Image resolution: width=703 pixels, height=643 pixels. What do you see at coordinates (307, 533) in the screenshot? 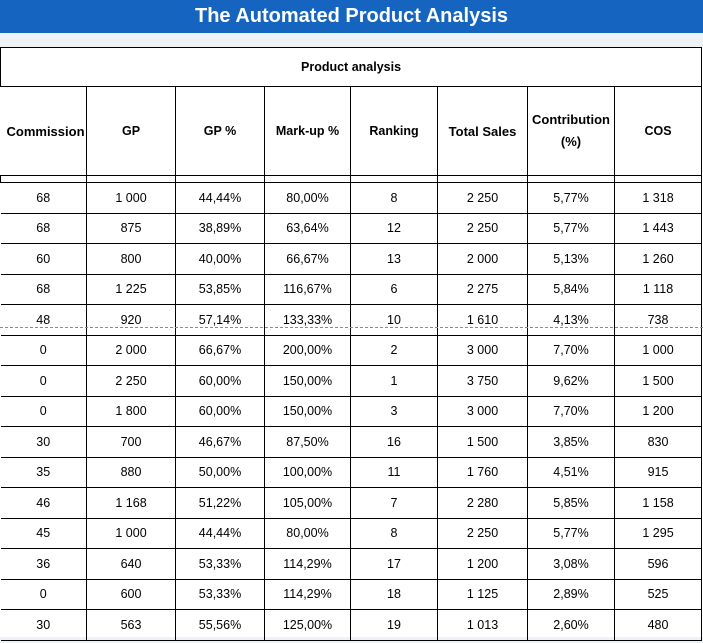
I see `cell-markup-pct: 80,00%` at bounding box center [307, 533].